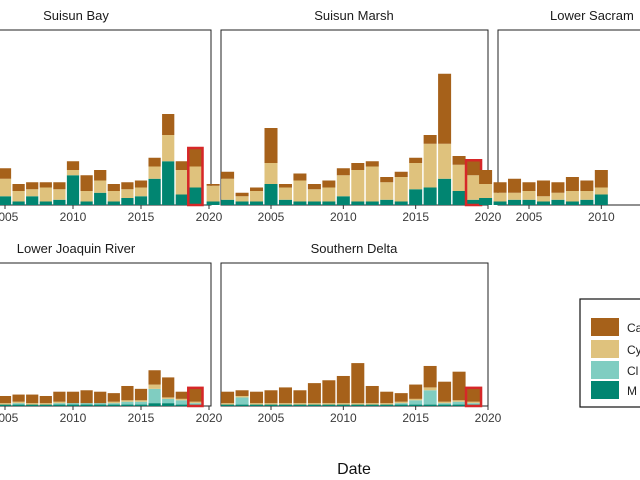 The height and width of the screenshot is (480, 640). Describe the element at coordinates (271, 418) in the screenshot. I see `x-tick-label: 2005` at that location.